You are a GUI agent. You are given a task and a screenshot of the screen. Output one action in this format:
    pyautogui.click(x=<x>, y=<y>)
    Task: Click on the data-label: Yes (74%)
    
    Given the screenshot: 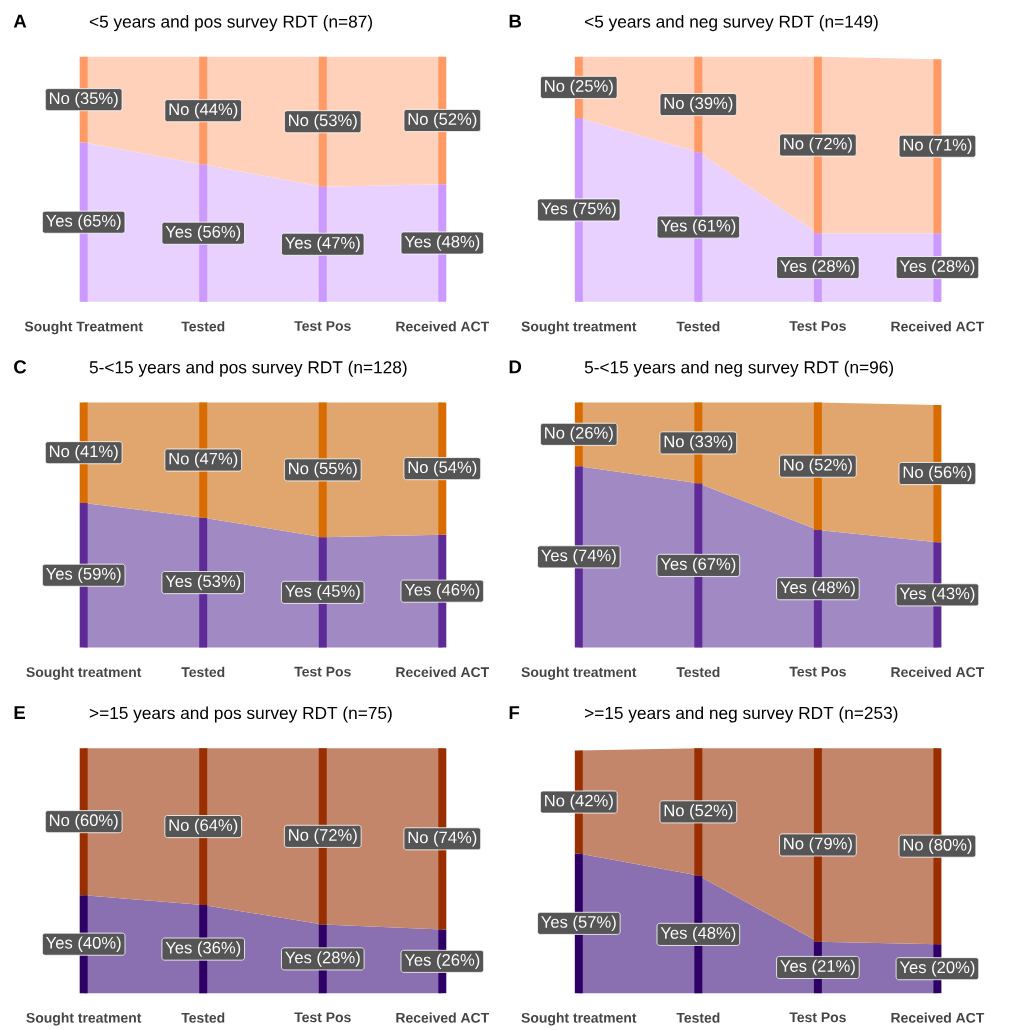 What is the action you would take?
    pyautogui.click(x=578, y=557)
    